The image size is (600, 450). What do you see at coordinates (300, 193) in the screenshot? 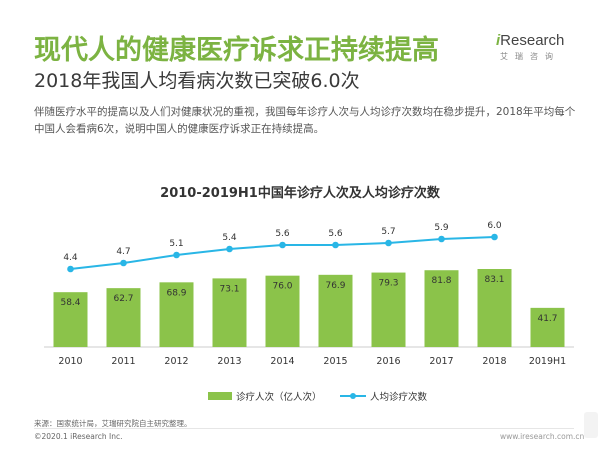
I see `chart-title: 2010-2019H1中国年诊疗人次及人均诊疗次数` at bounding box center [300, 193].